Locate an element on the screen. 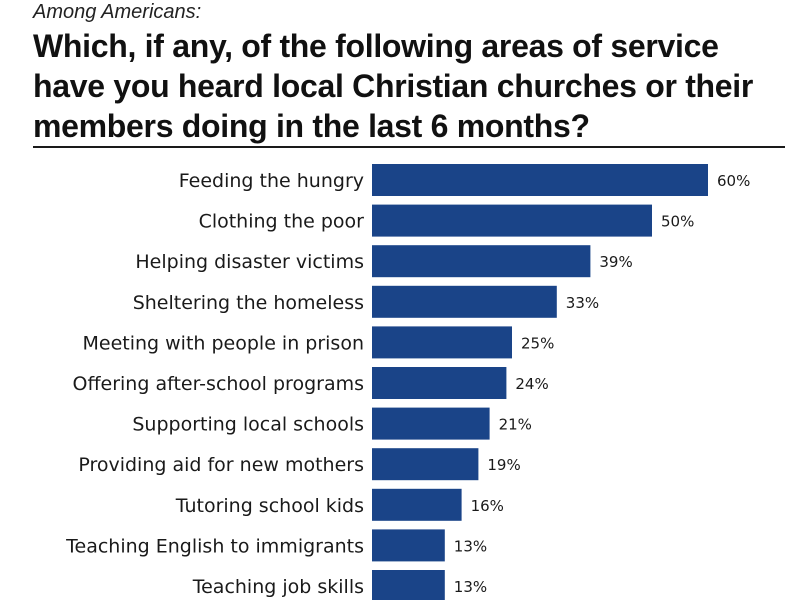  value-label: 24% is located at coordinates (531, 384).